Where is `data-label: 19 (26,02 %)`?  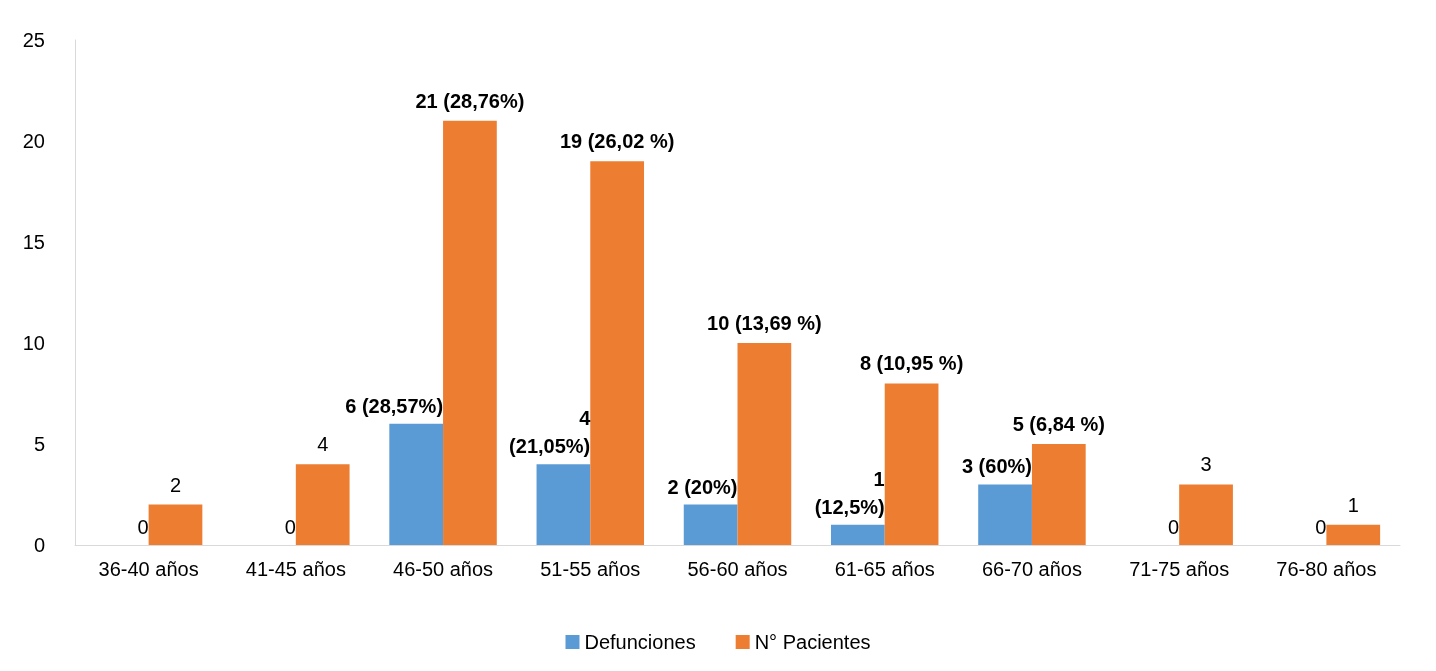
data-label: 19 (26,02 %) is located at coordinates (617, 141).